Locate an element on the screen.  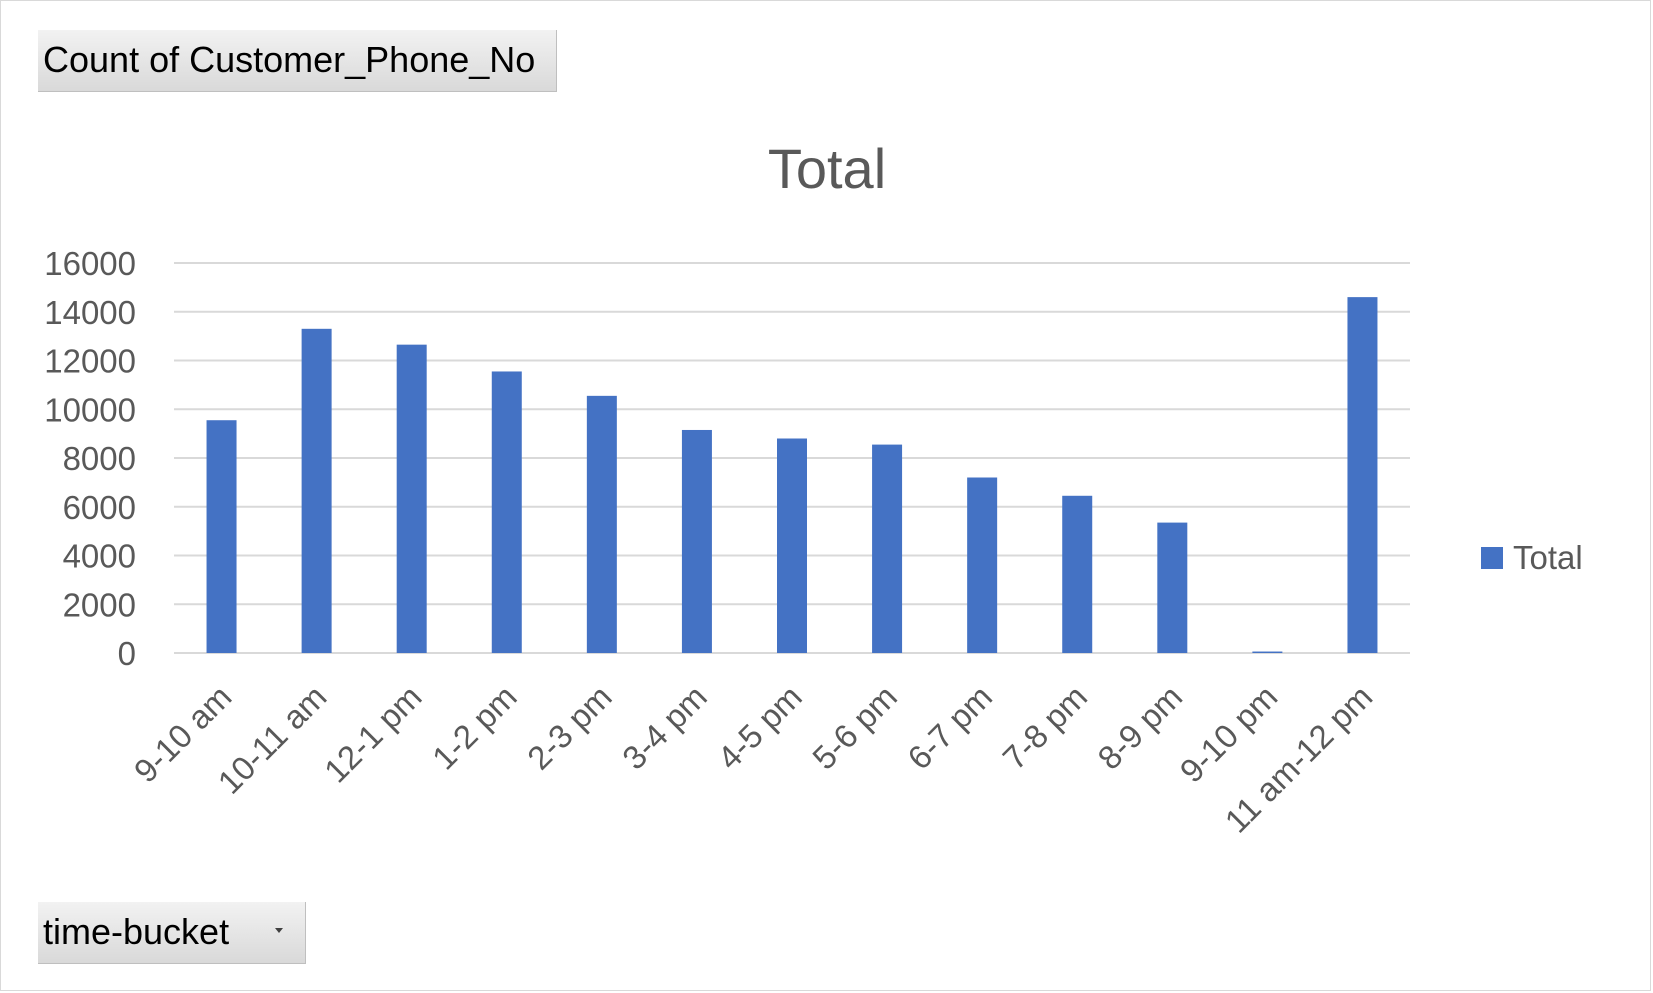
y-tick-label: 6000 is located at coordinates (99, 507).